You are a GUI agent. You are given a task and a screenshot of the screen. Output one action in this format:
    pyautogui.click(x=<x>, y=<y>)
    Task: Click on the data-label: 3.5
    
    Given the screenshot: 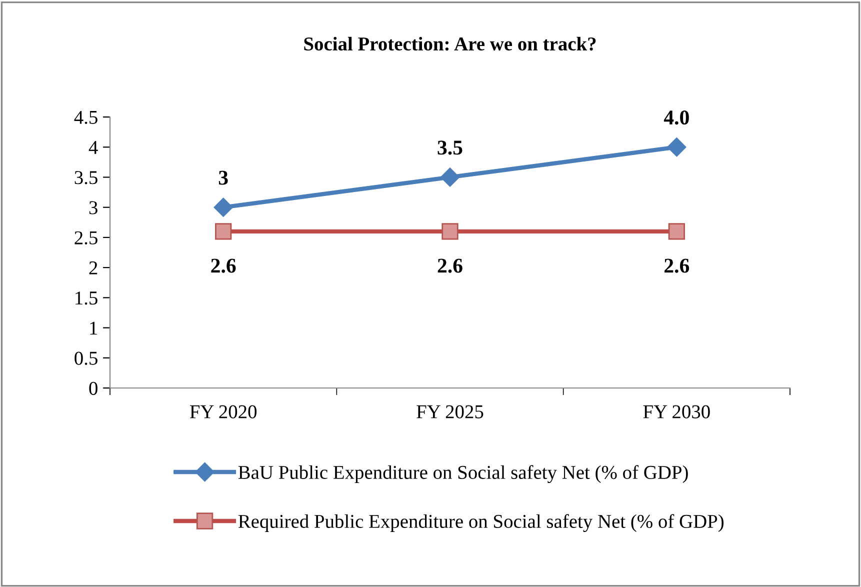 What is the action you would take?
    pyautogui.click(x=450, y=147)
    